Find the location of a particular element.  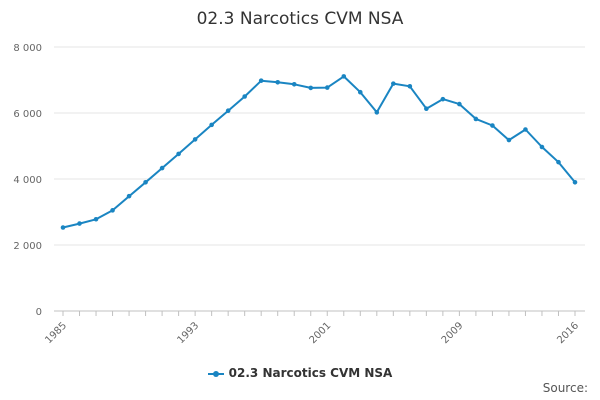

y-tick-label: 6 000 is located at coordinates (27, 114).